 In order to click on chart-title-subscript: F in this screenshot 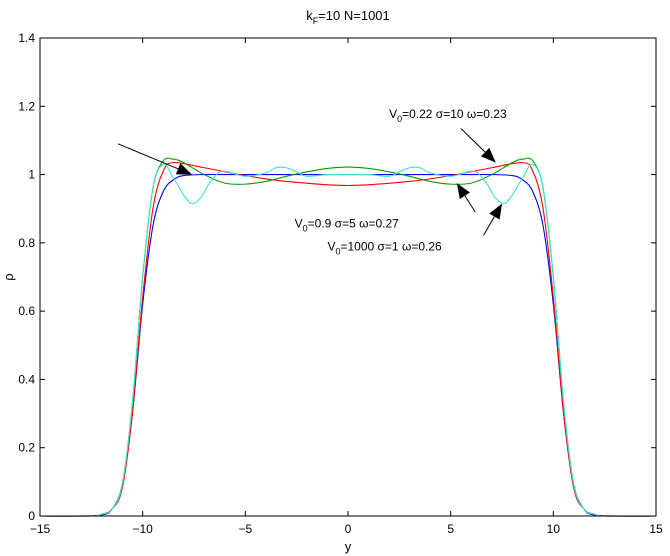, I will do `click(316, 21)`.